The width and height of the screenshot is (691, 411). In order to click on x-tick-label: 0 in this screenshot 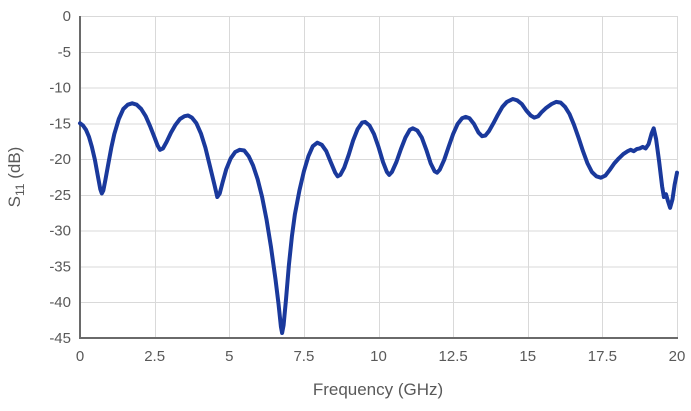, I will do `click(80, 356)`.